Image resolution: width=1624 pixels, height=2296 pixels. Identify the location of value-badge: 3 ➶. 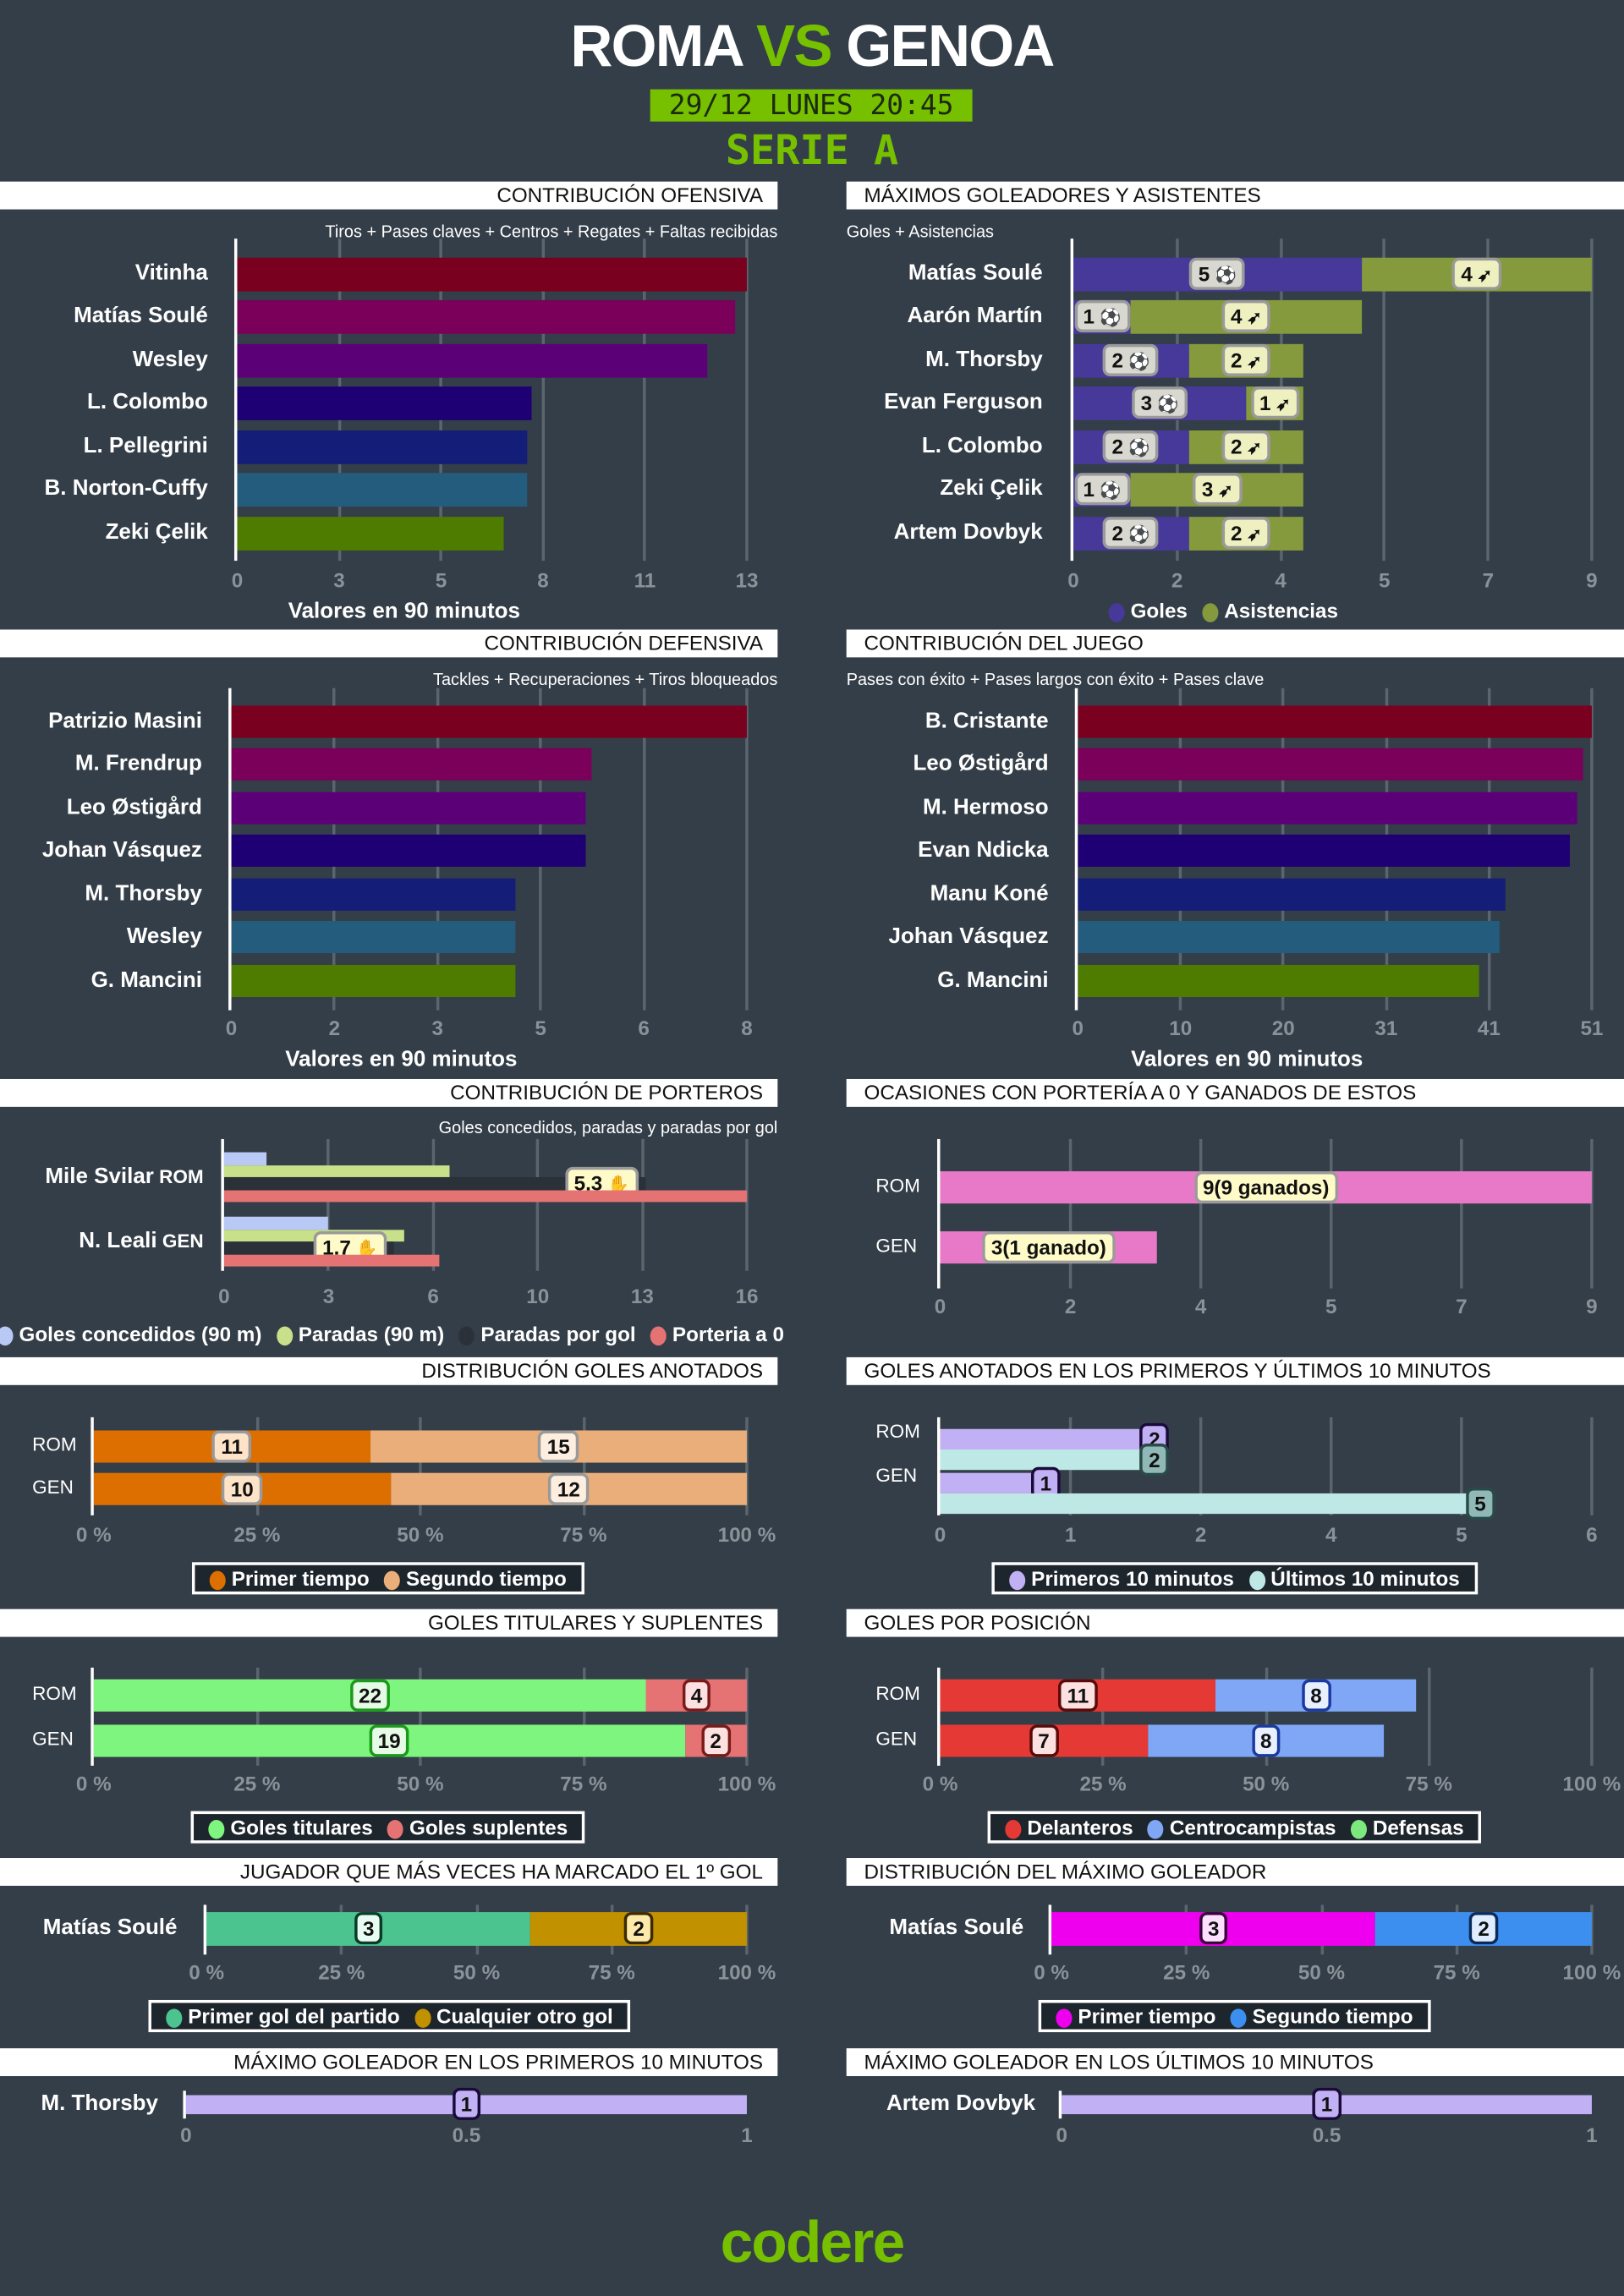
(1218, 490).